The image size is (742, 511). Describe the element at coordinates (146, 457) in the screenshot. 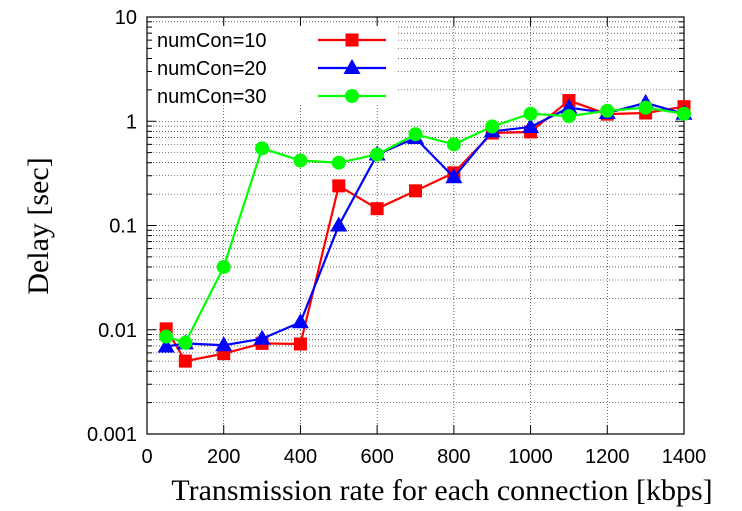

I see `x-tick-label: 0` at that location.